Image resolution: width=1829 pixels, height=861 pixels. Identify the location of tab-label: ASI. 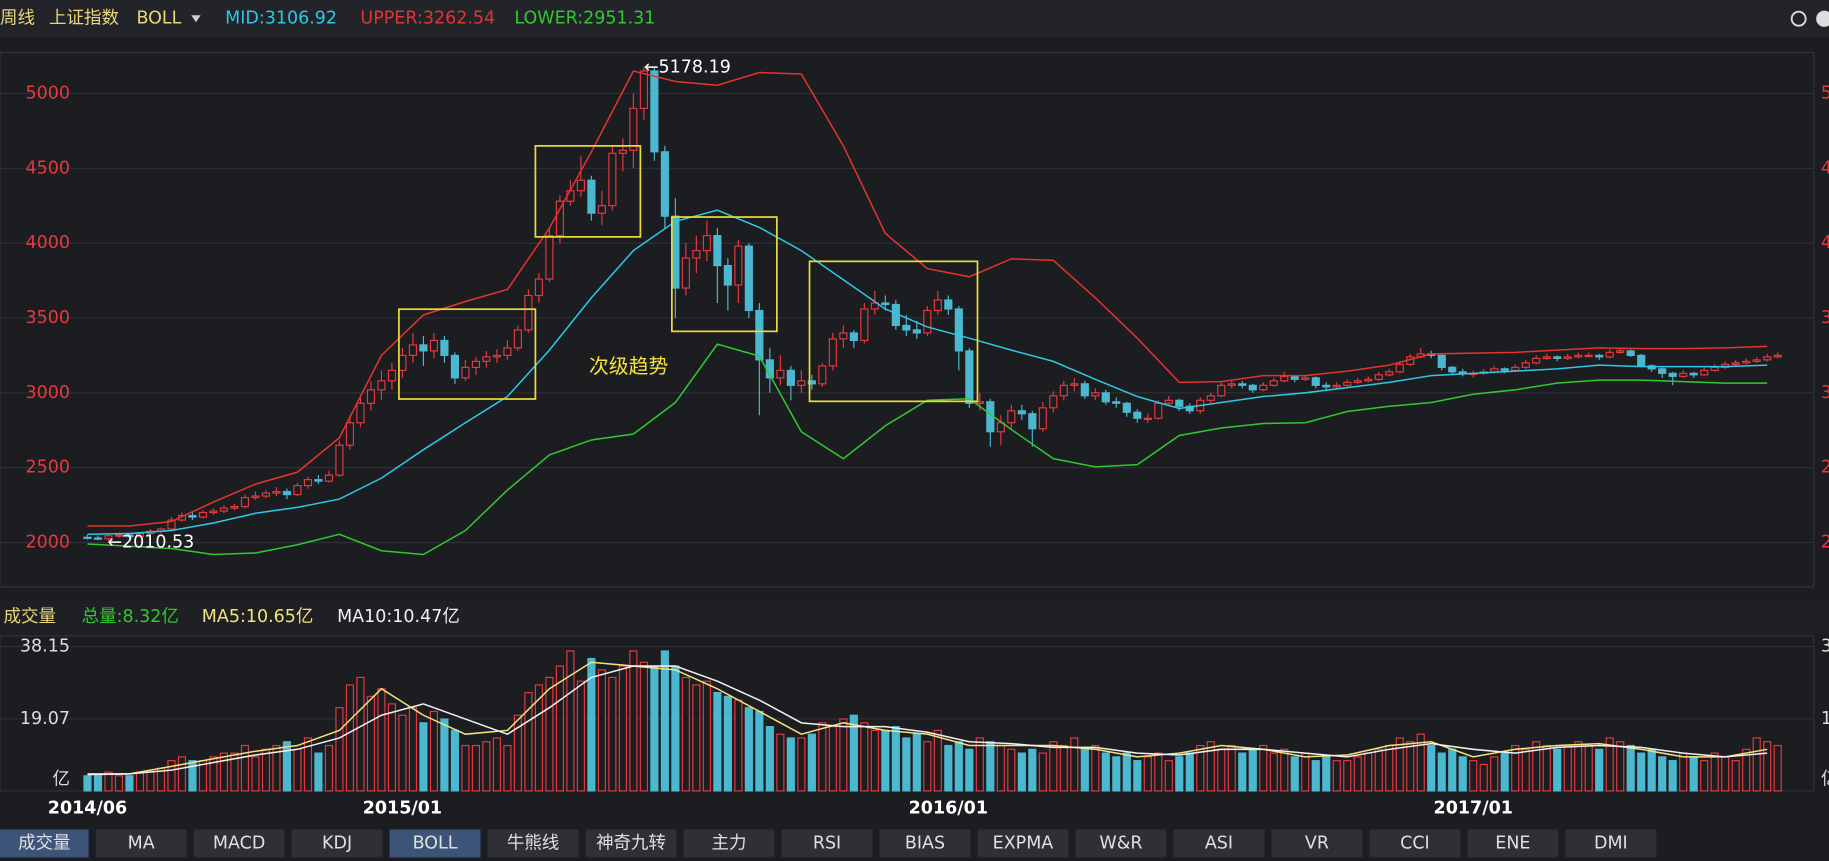
(1219, 843).